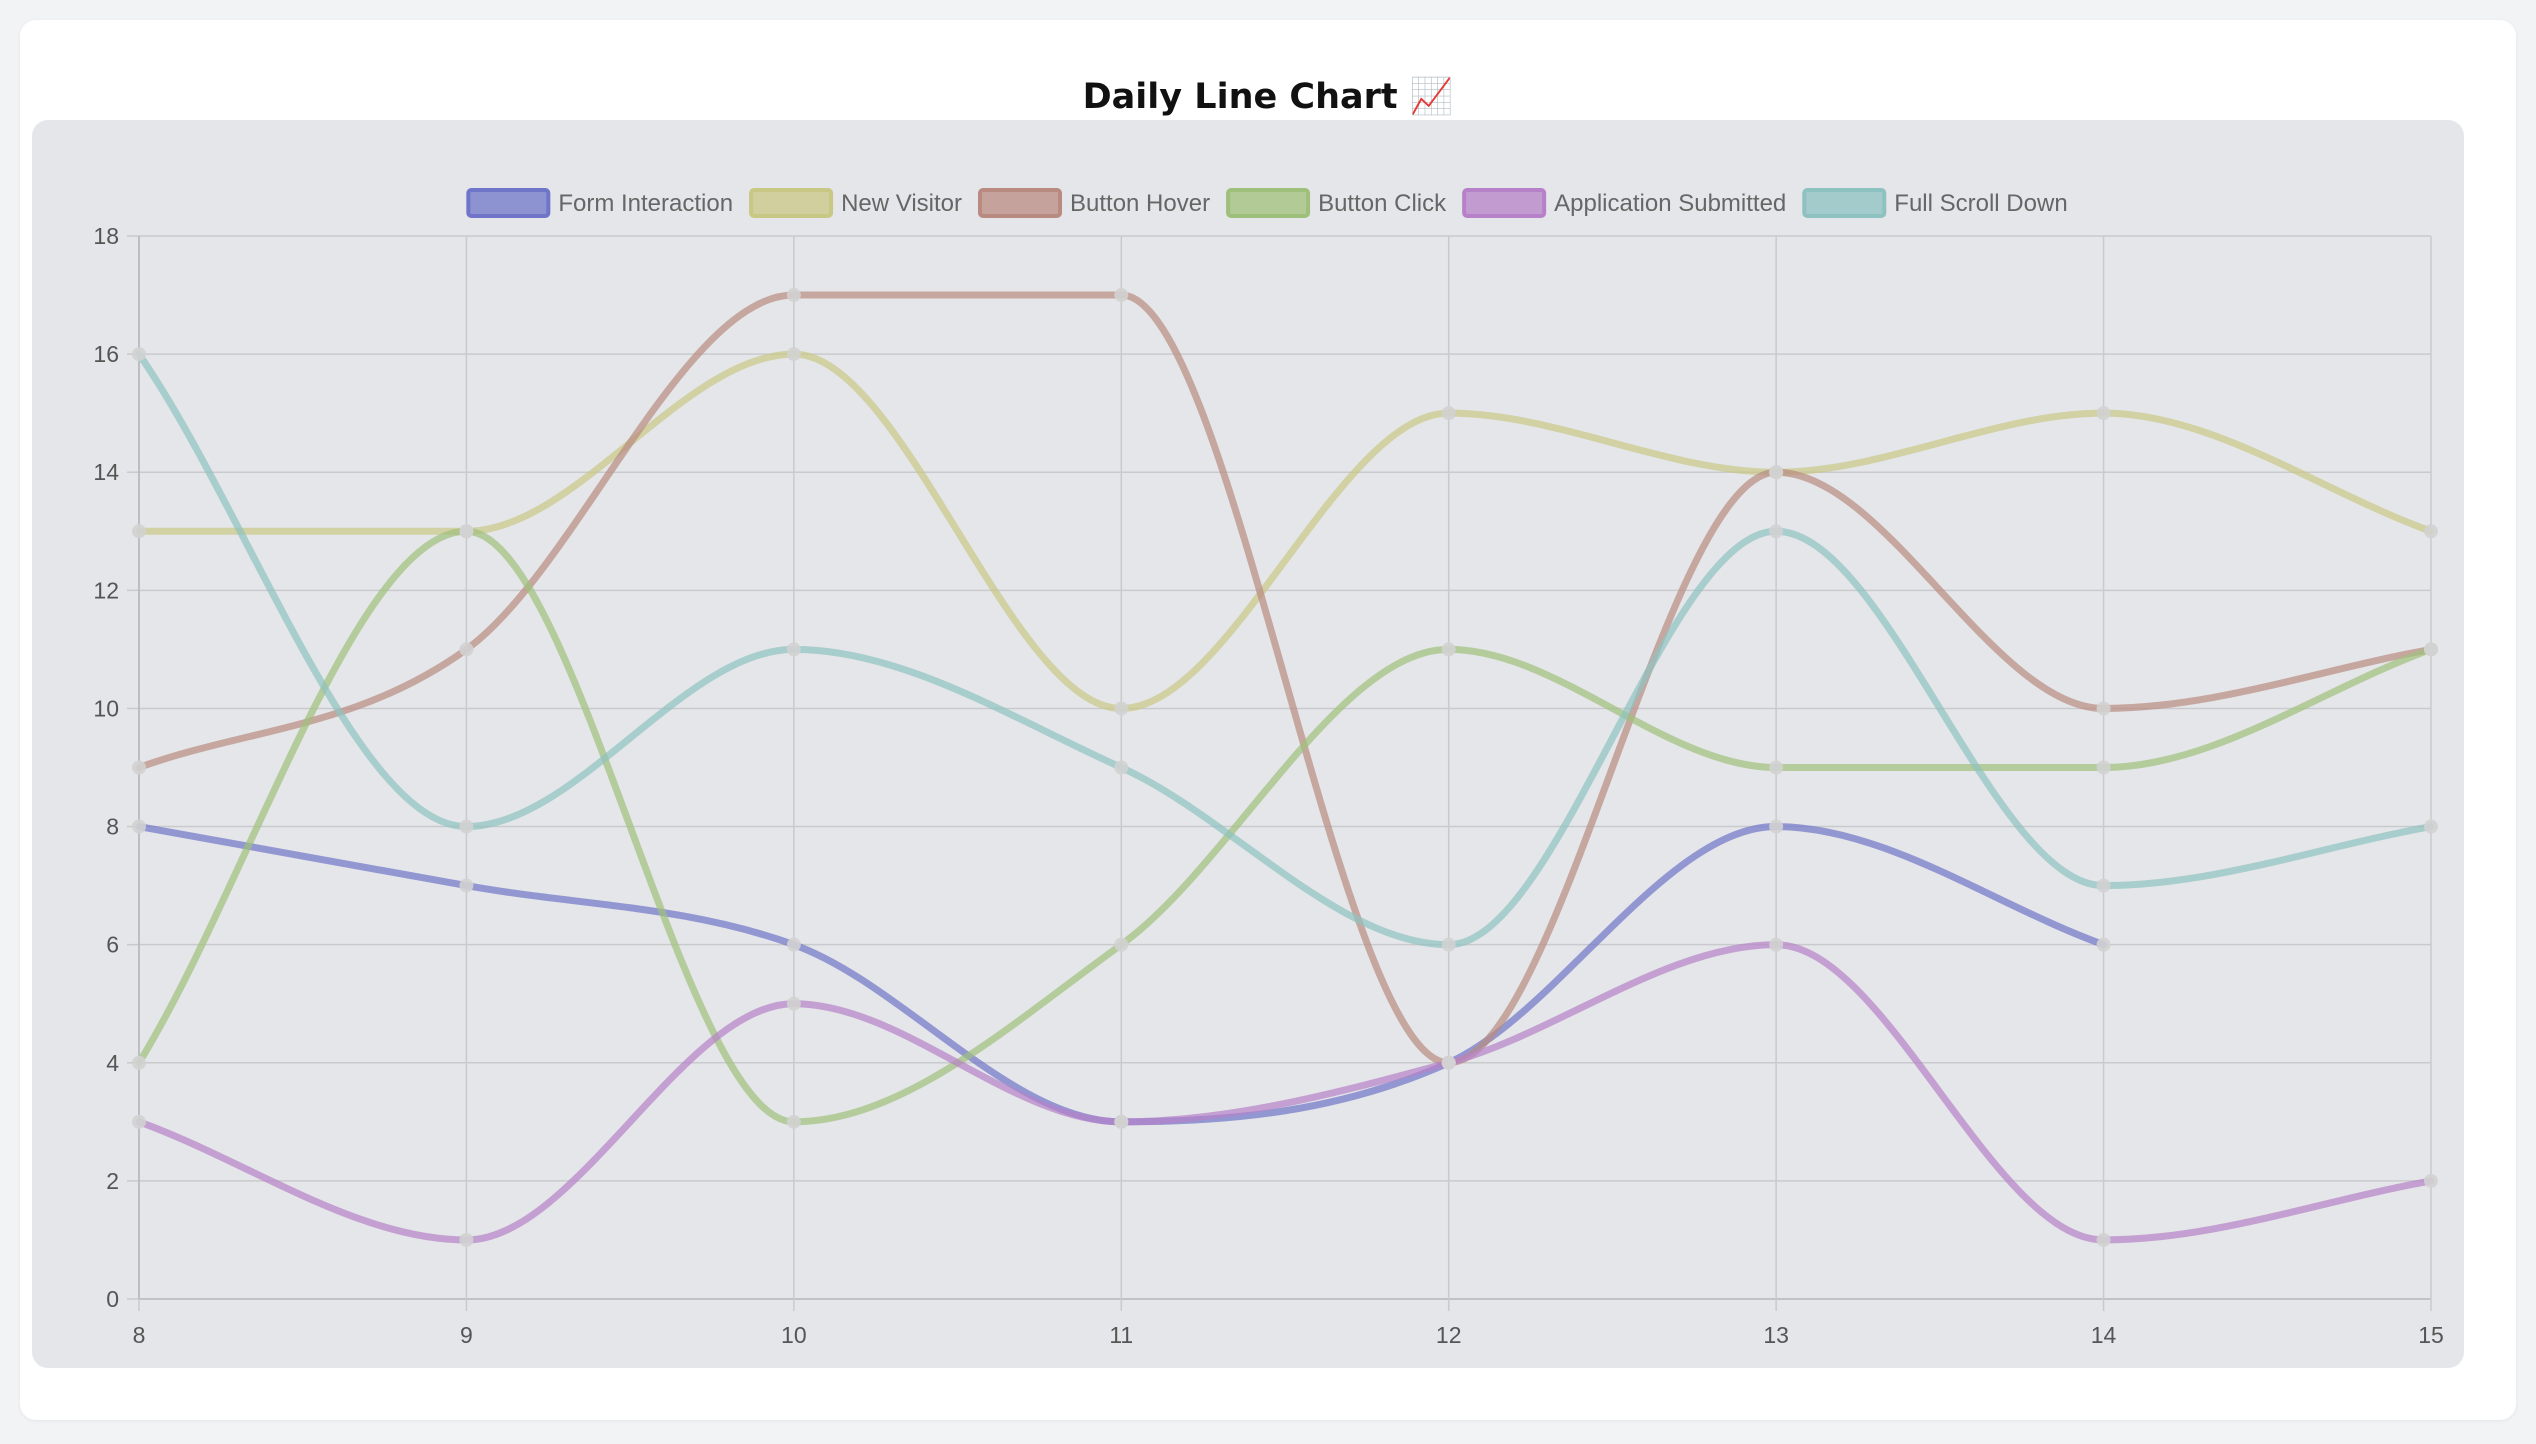 The image size is (2536, 1444). I want to click on legend-label: Application Submitted, so click(1670, 203).